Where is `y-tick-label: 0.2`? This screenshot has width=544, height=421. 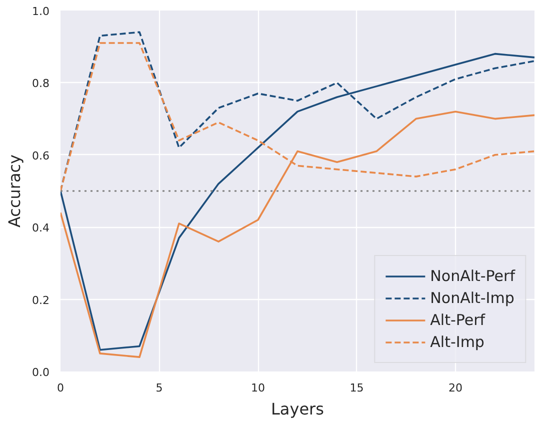 y-tick-label: 0.2 is located at coordinates (41, 300).